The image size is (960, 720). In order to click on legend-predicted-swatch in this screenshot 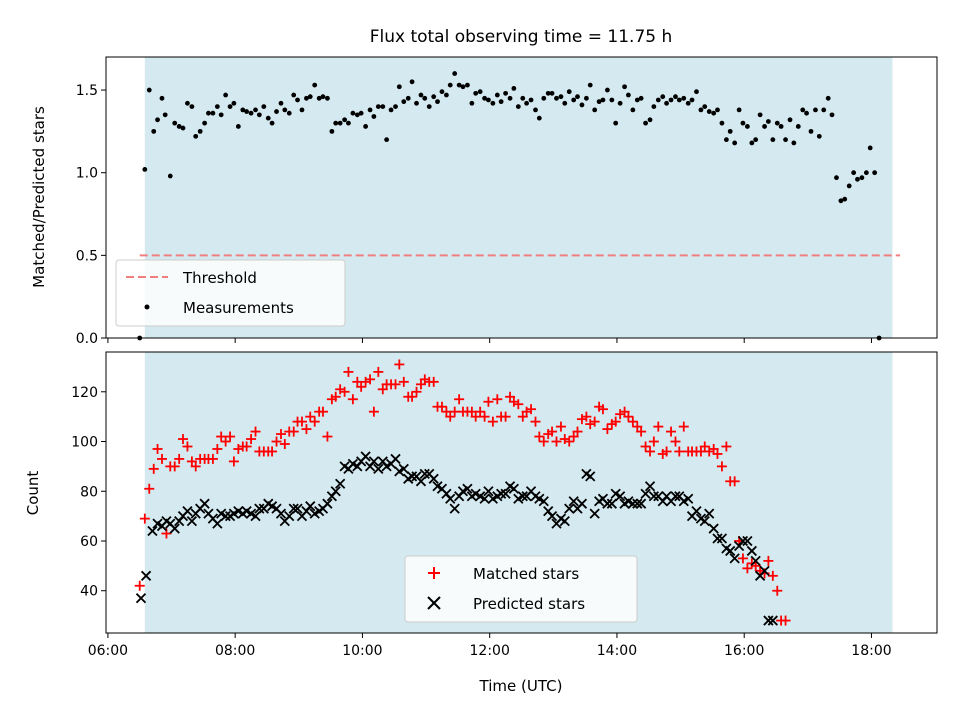, I will do `click(434, 603)`.